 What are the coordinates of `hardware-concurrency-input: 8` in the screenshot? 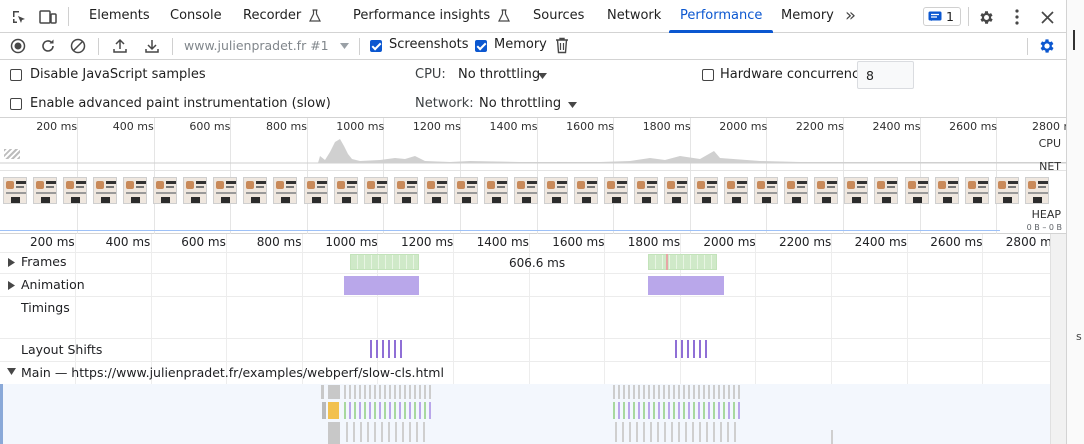 It's located at (885, 75).